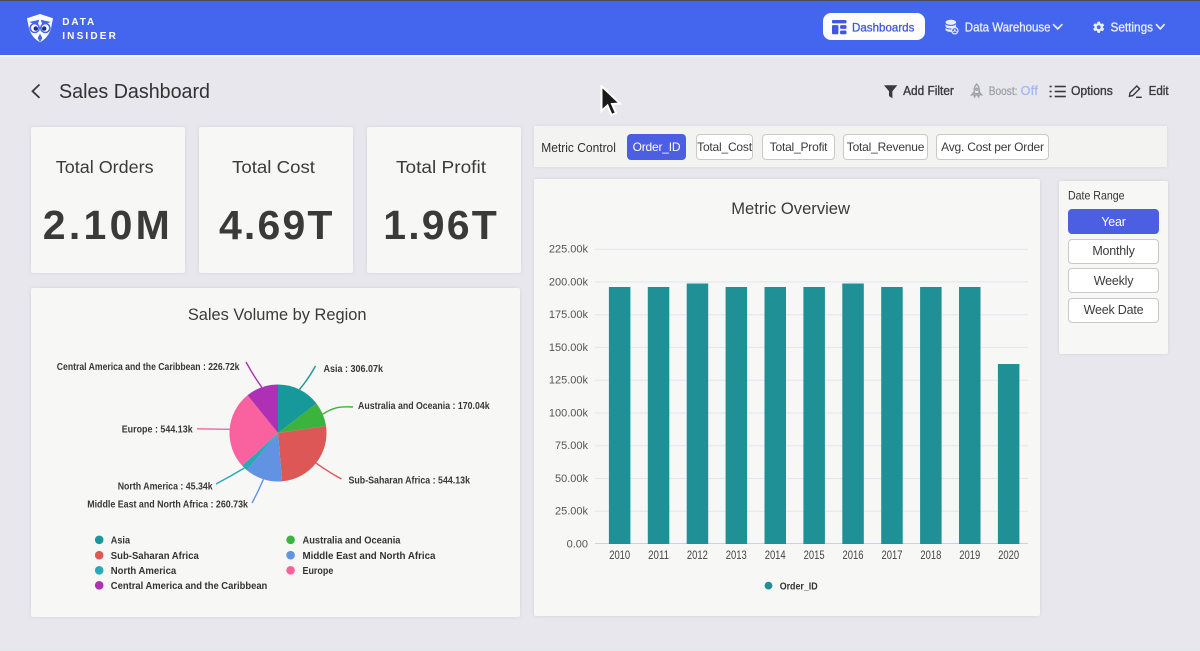 The image size is (1200, 651). Describe the element at coordinates (105, 167) in the screenshot. I see `svg-text: Total Orders` at that location.